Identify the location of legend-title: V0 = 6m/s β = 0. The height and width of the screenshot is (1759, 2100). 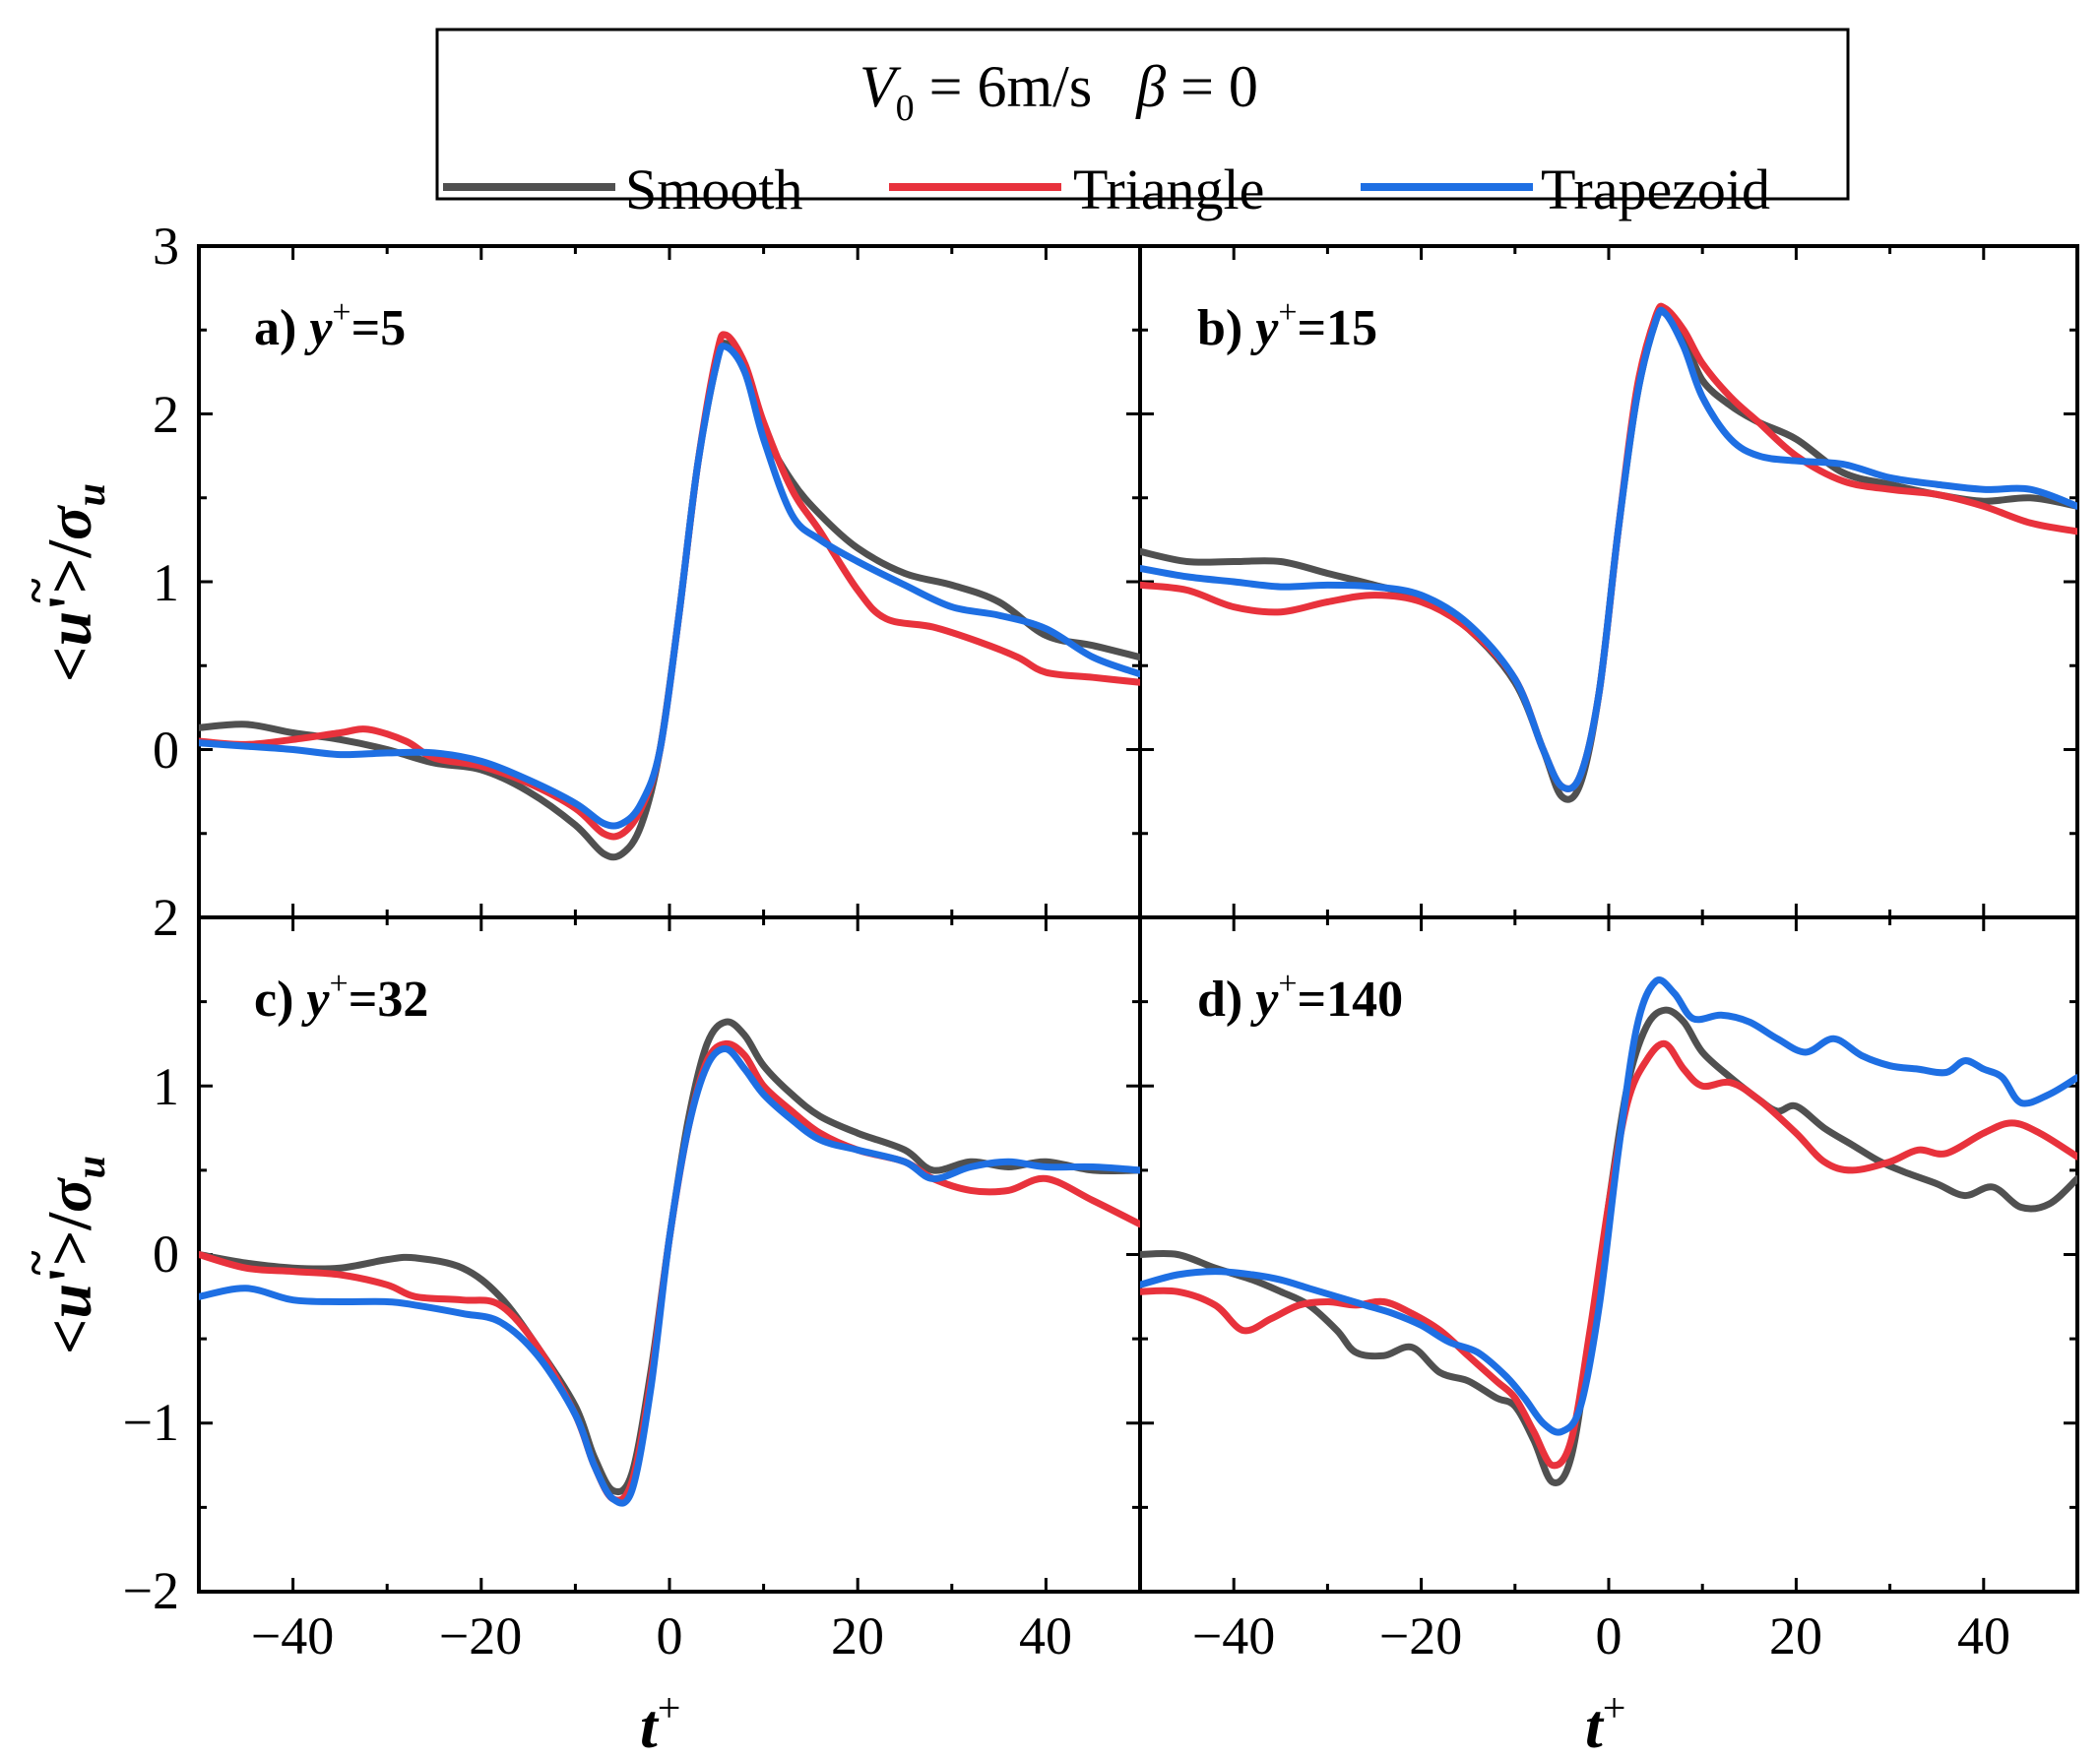
(1058, 91).